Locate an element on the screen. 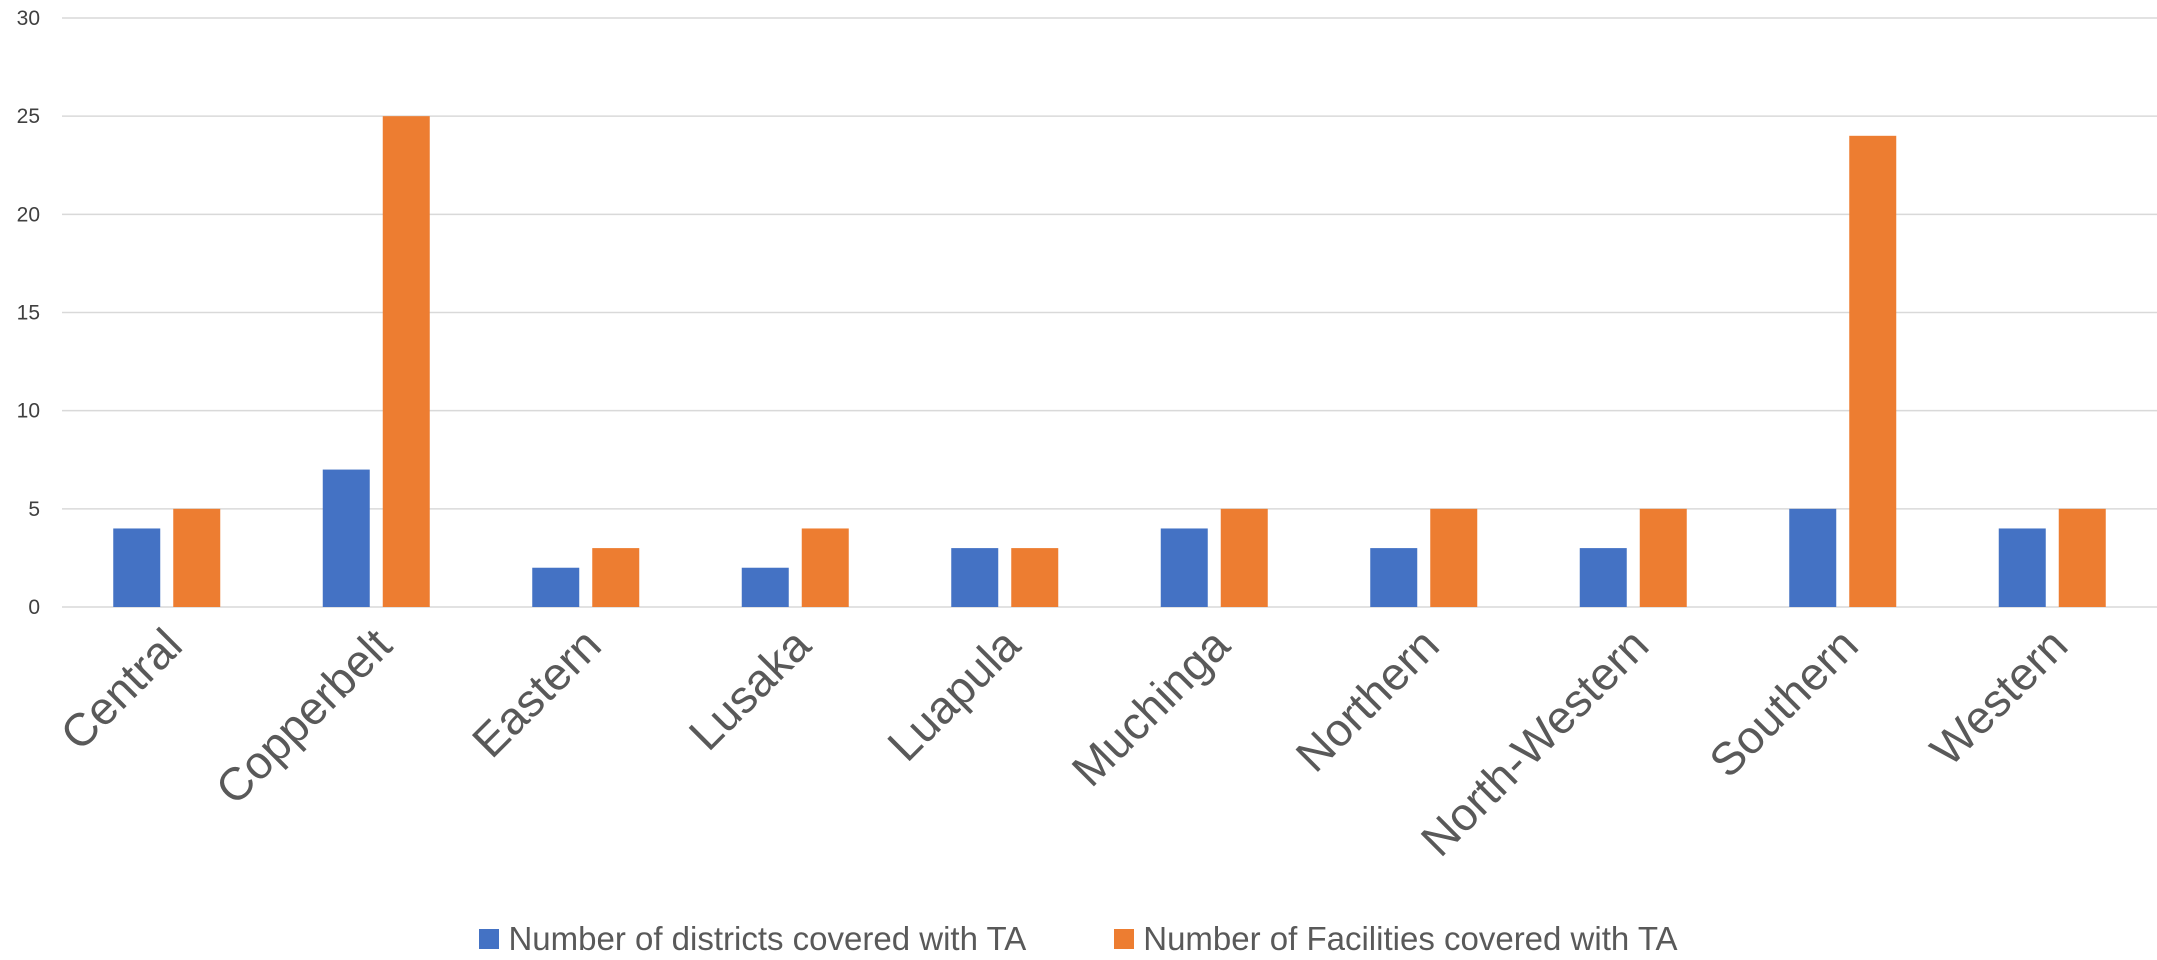 This screenshot has width=2157, height=960. category-label: Southern is located at coordinates (1783, 702).